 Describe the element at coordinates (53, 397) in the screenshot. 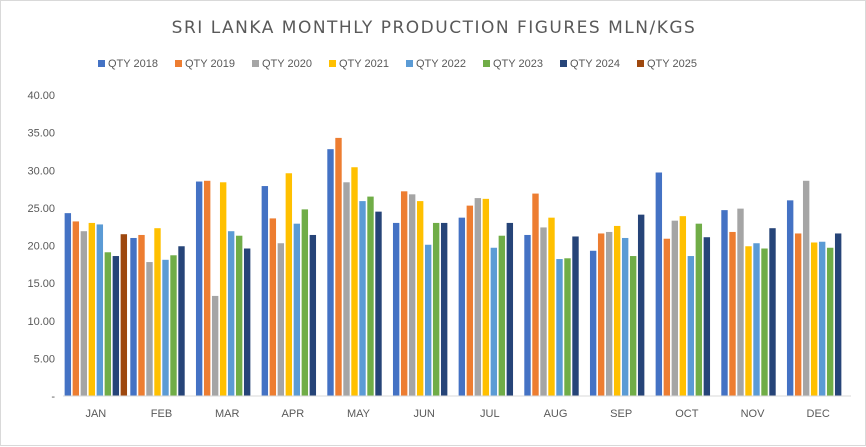

I see `y-tick-label: -` at that location.